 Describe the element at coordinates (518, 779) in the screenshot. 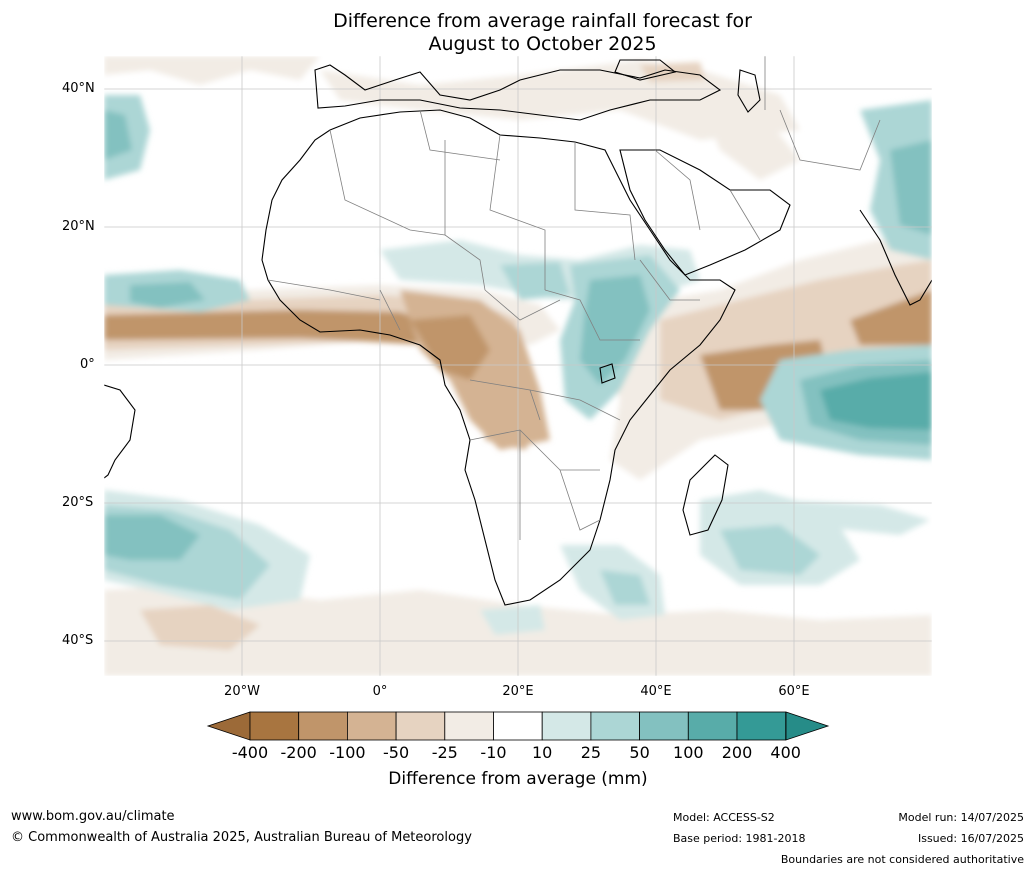

I see `colorbar-title: Difference from average (mm)` at that location.